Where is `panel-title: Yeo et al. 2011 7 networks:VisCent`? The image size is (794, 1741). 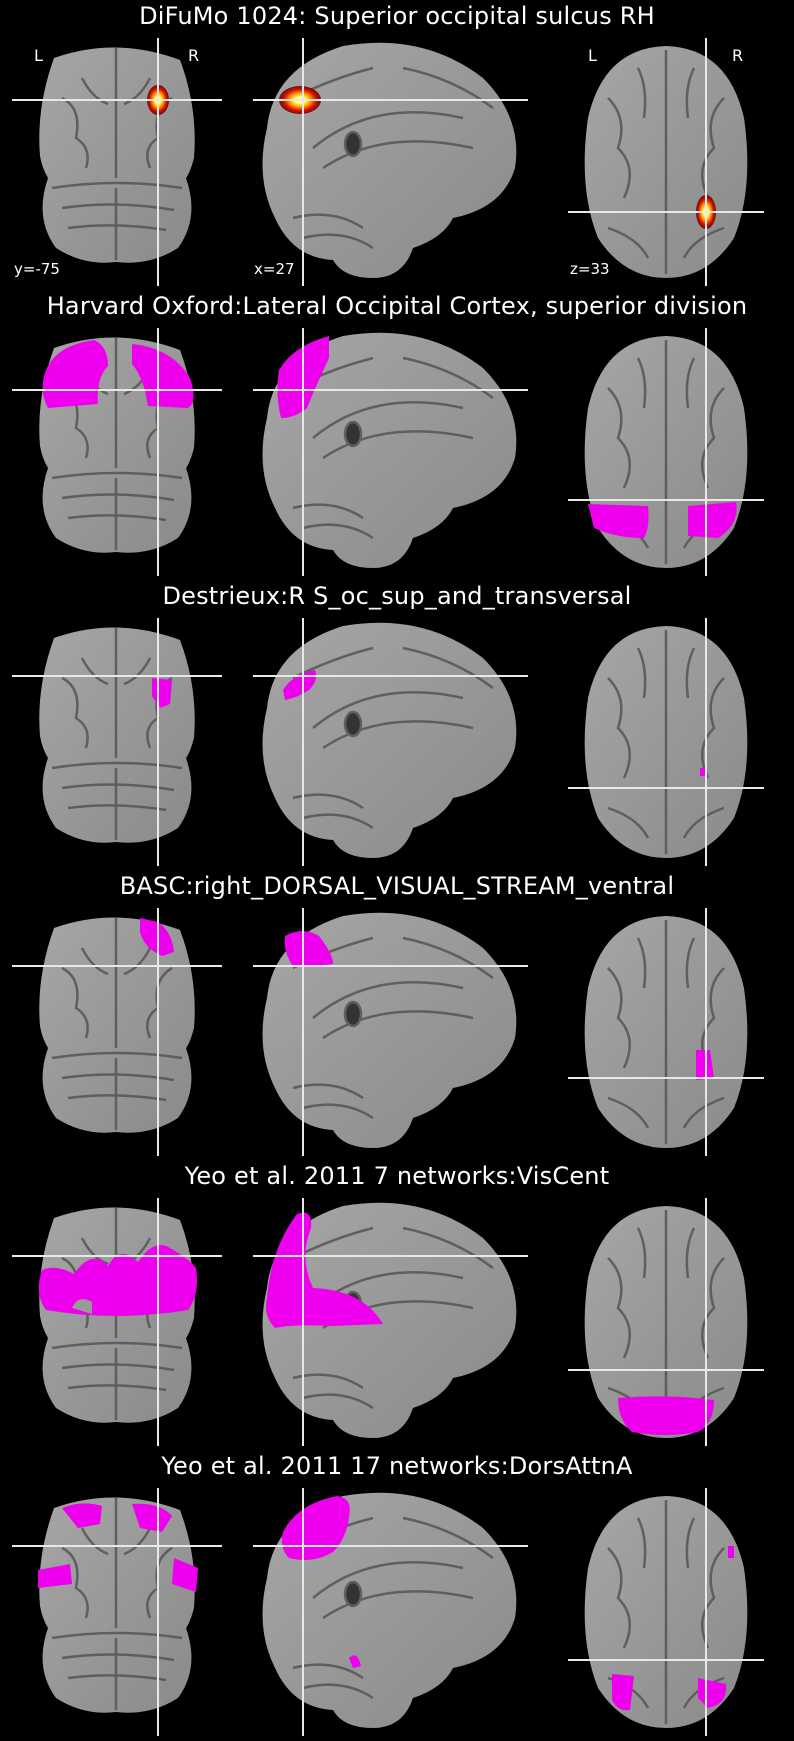 panel-title: Yeo et al. 2011 7 networks:VisCent is located at coordinates (397, 1176).